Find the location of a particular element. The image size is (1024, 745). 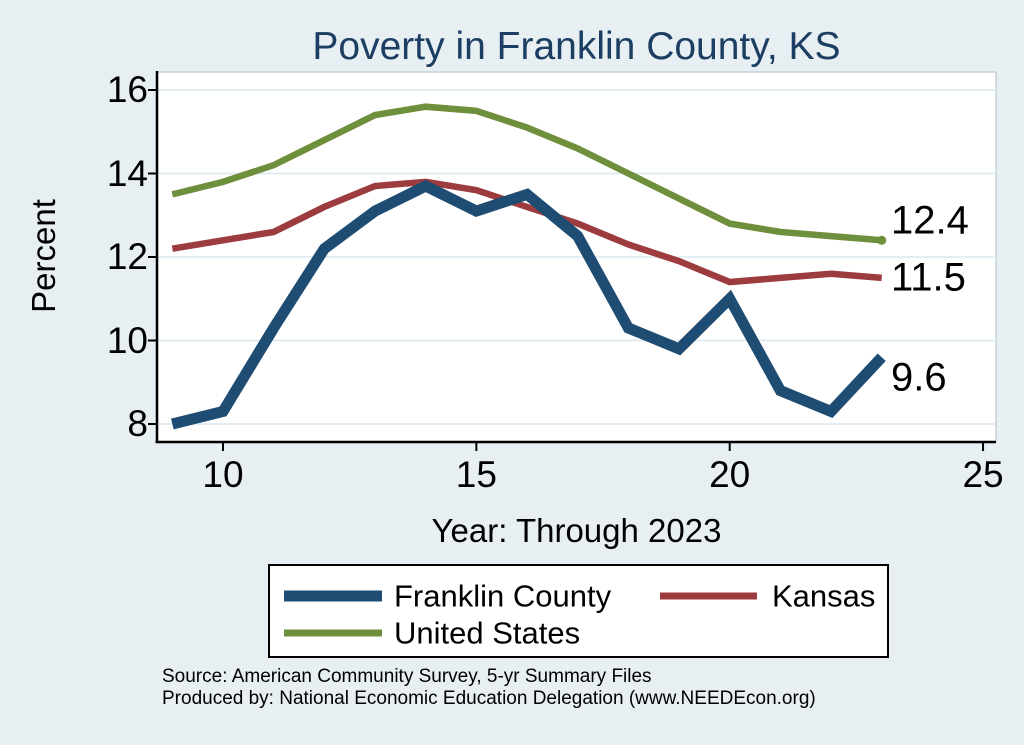

series-end-marker is located at coordinates (882, 240).